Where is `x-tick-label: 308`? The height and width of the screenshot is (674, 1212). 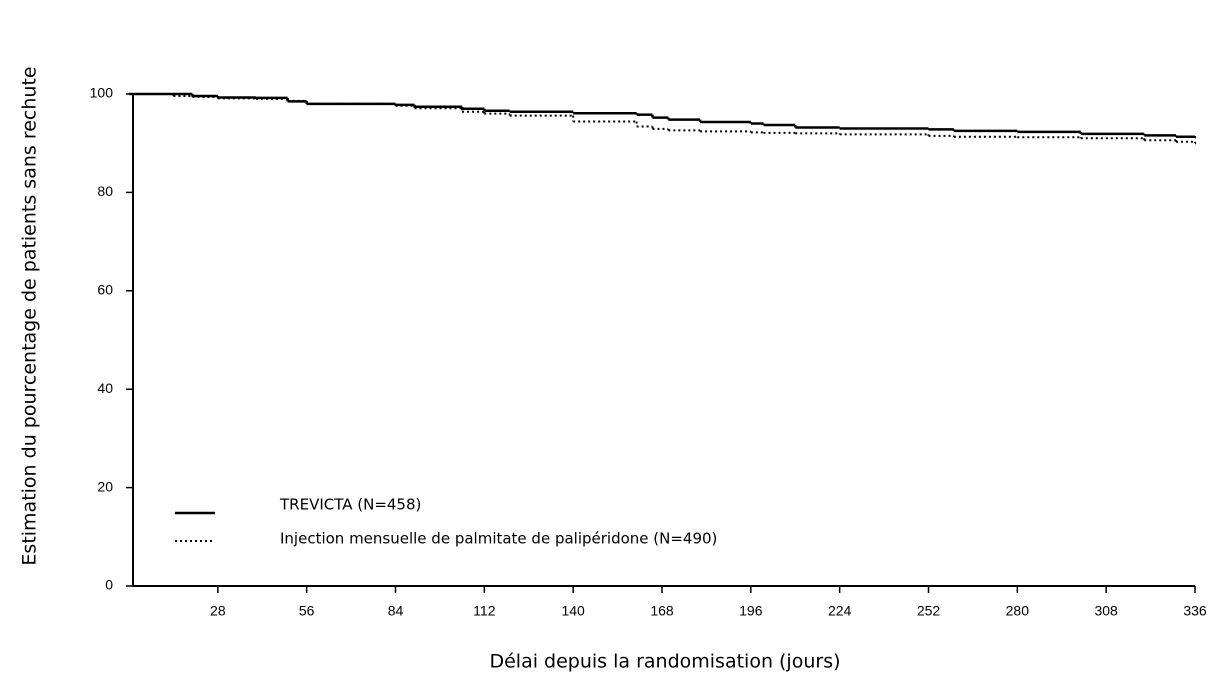
x-tick-label: 308 is located at coordinates (1106, 611).